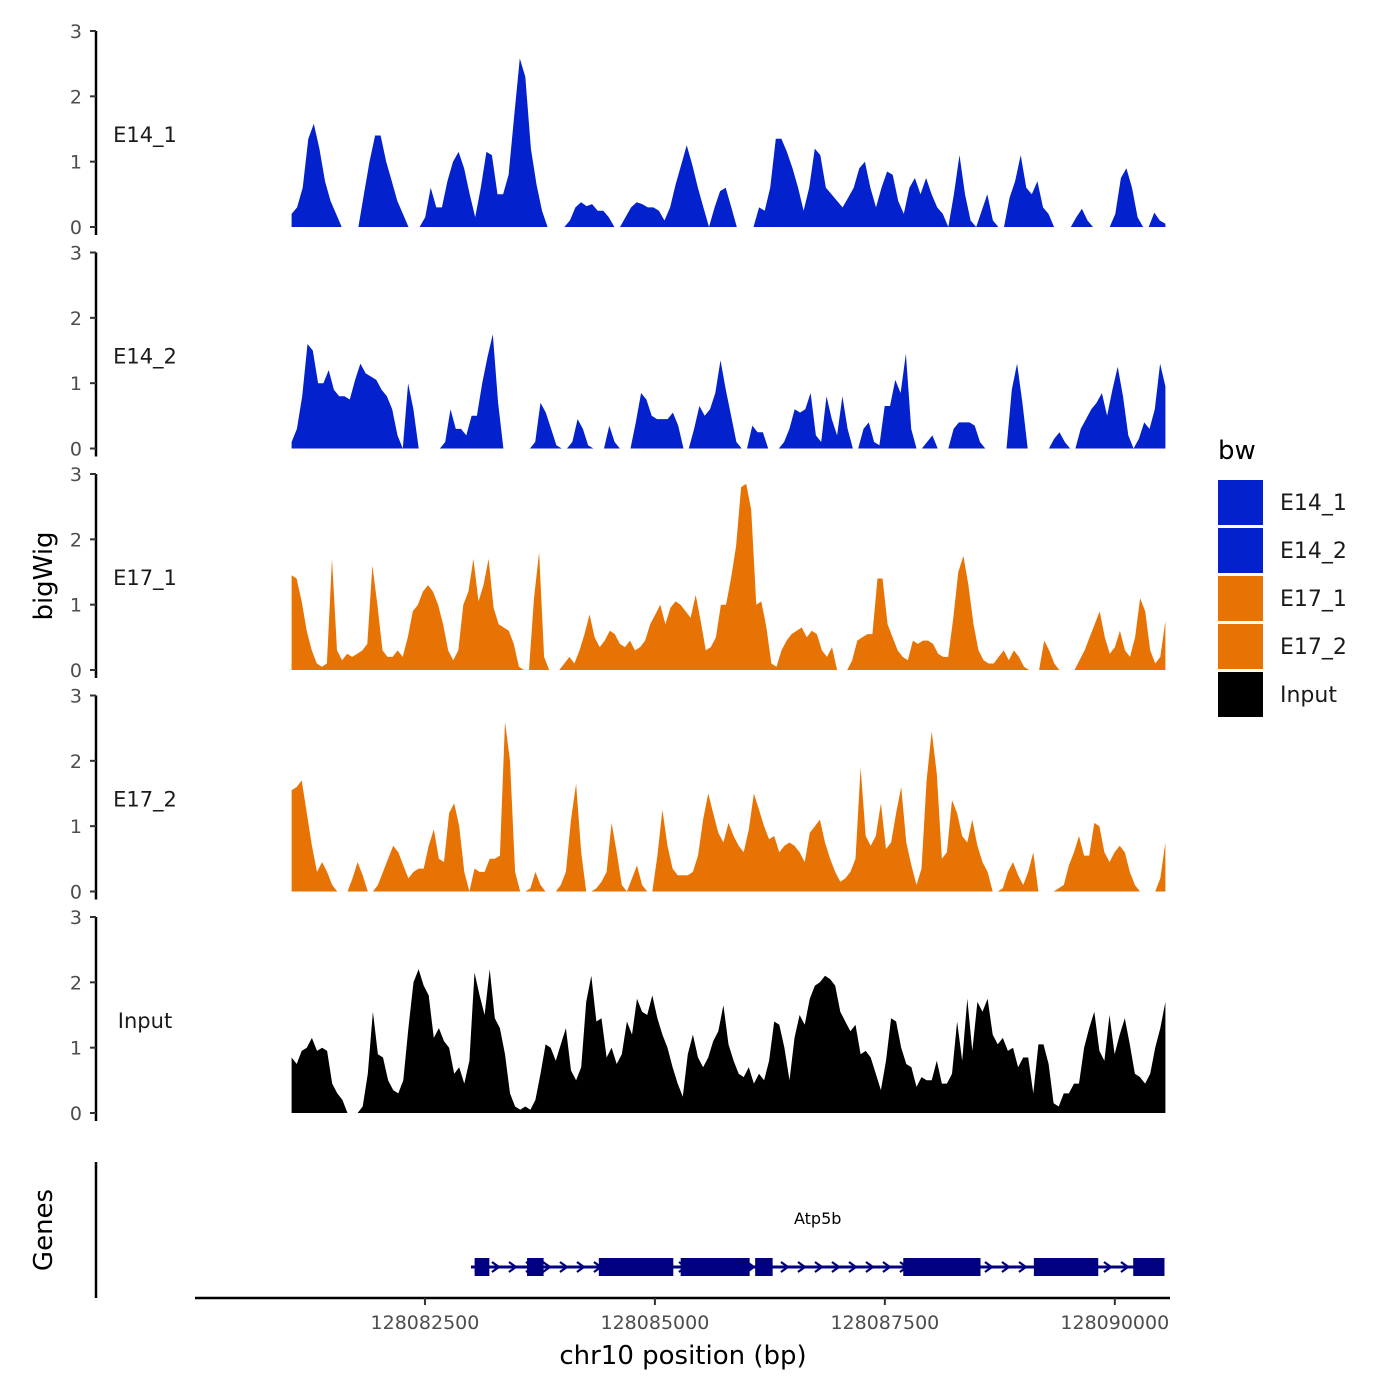  I want to click on y-tick-label-e17-1-0: 0, so click(76, 671).